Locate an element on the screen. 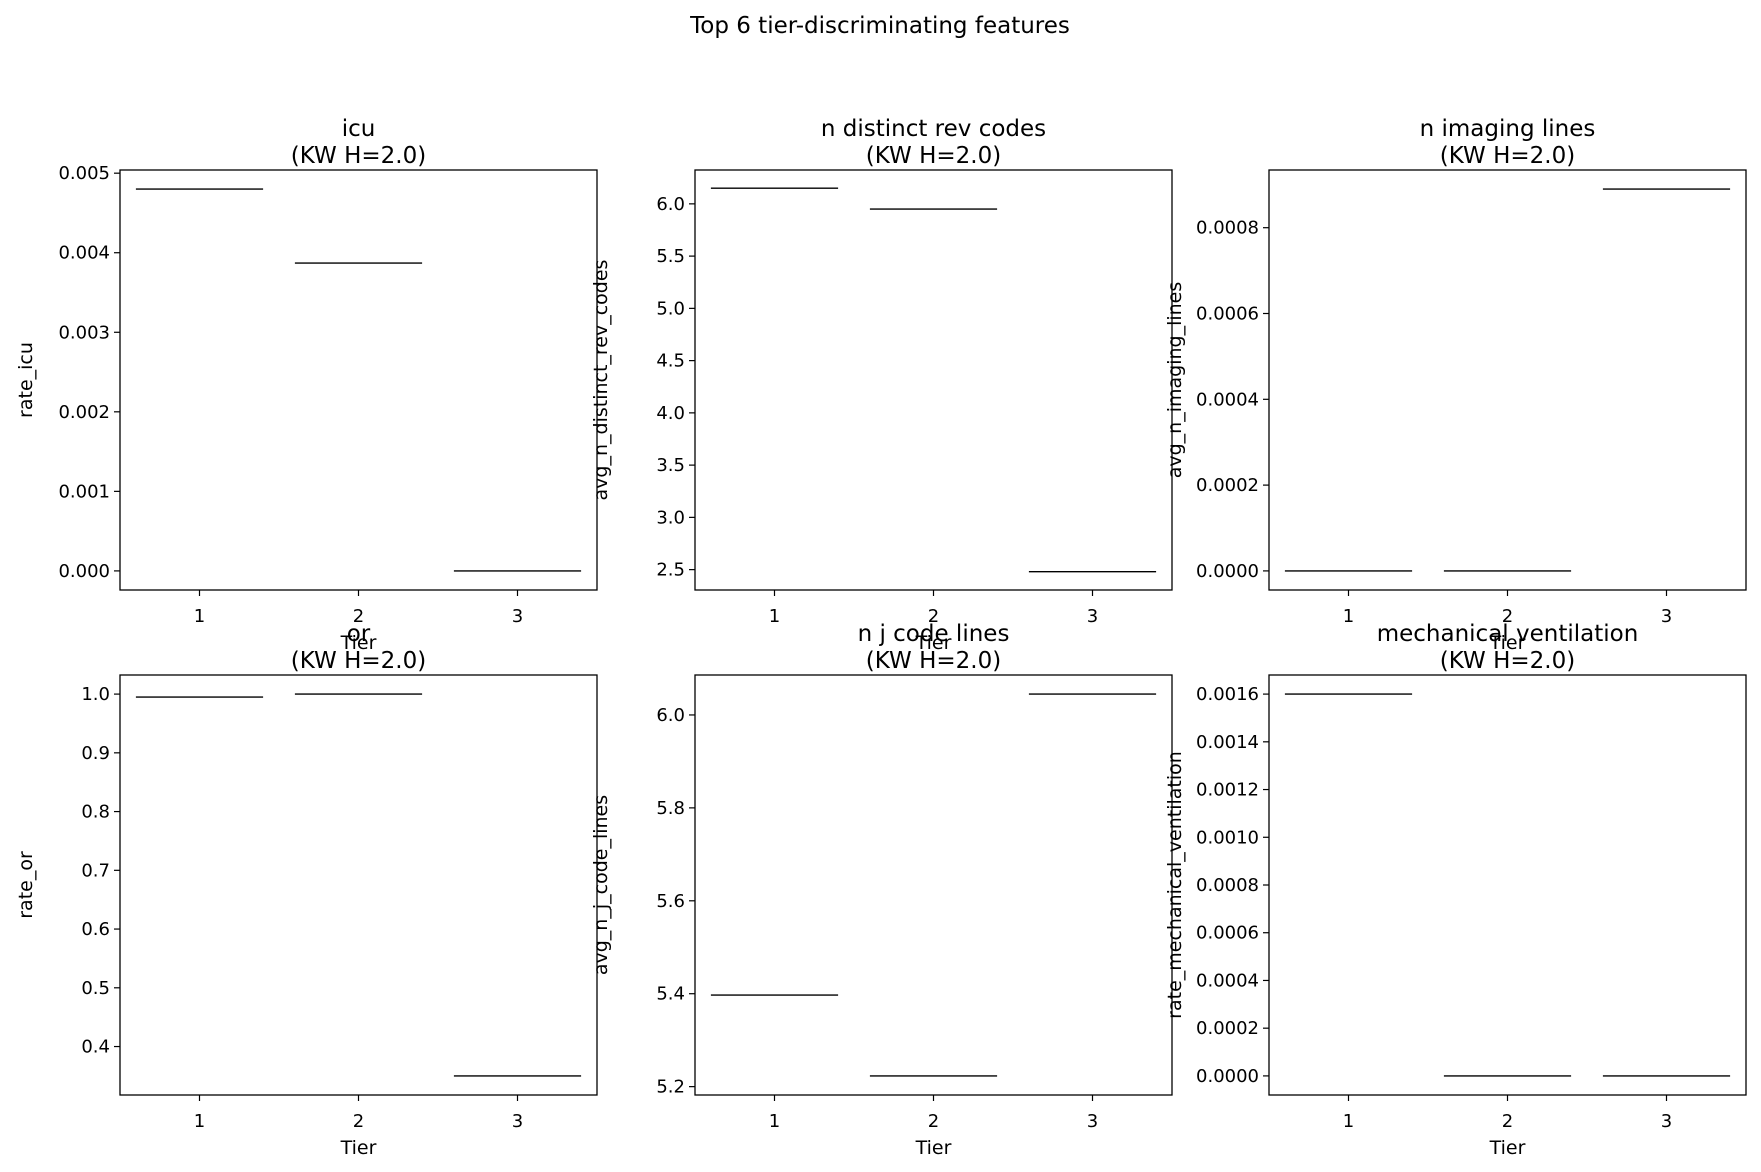  y-tick-label: 5.8 is located at coordinates (670, 808).